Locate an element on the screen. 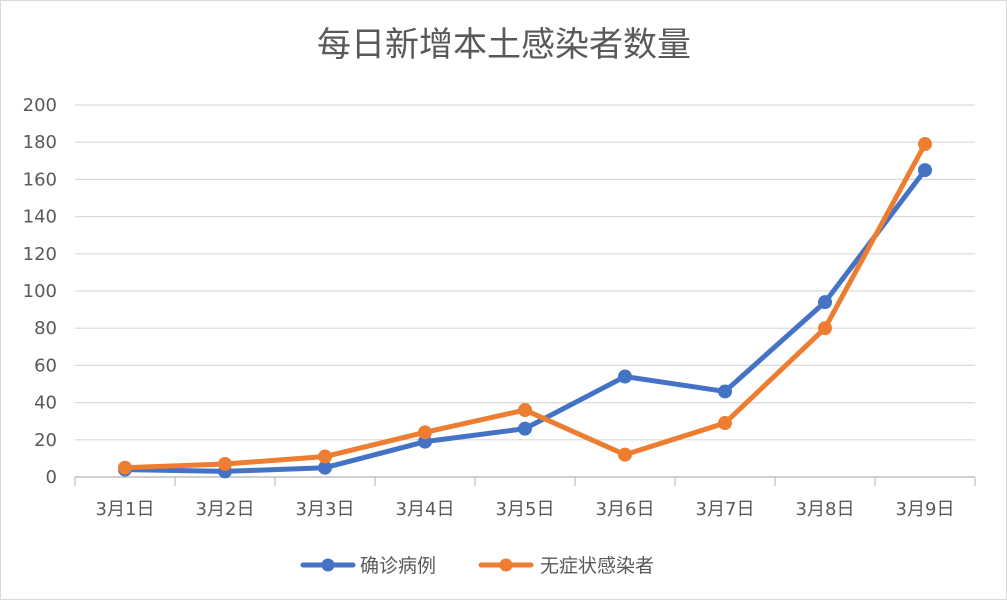 The image size is (1007, 601). x-tick-label: 3月4日 is located at coordinates (425, 509).